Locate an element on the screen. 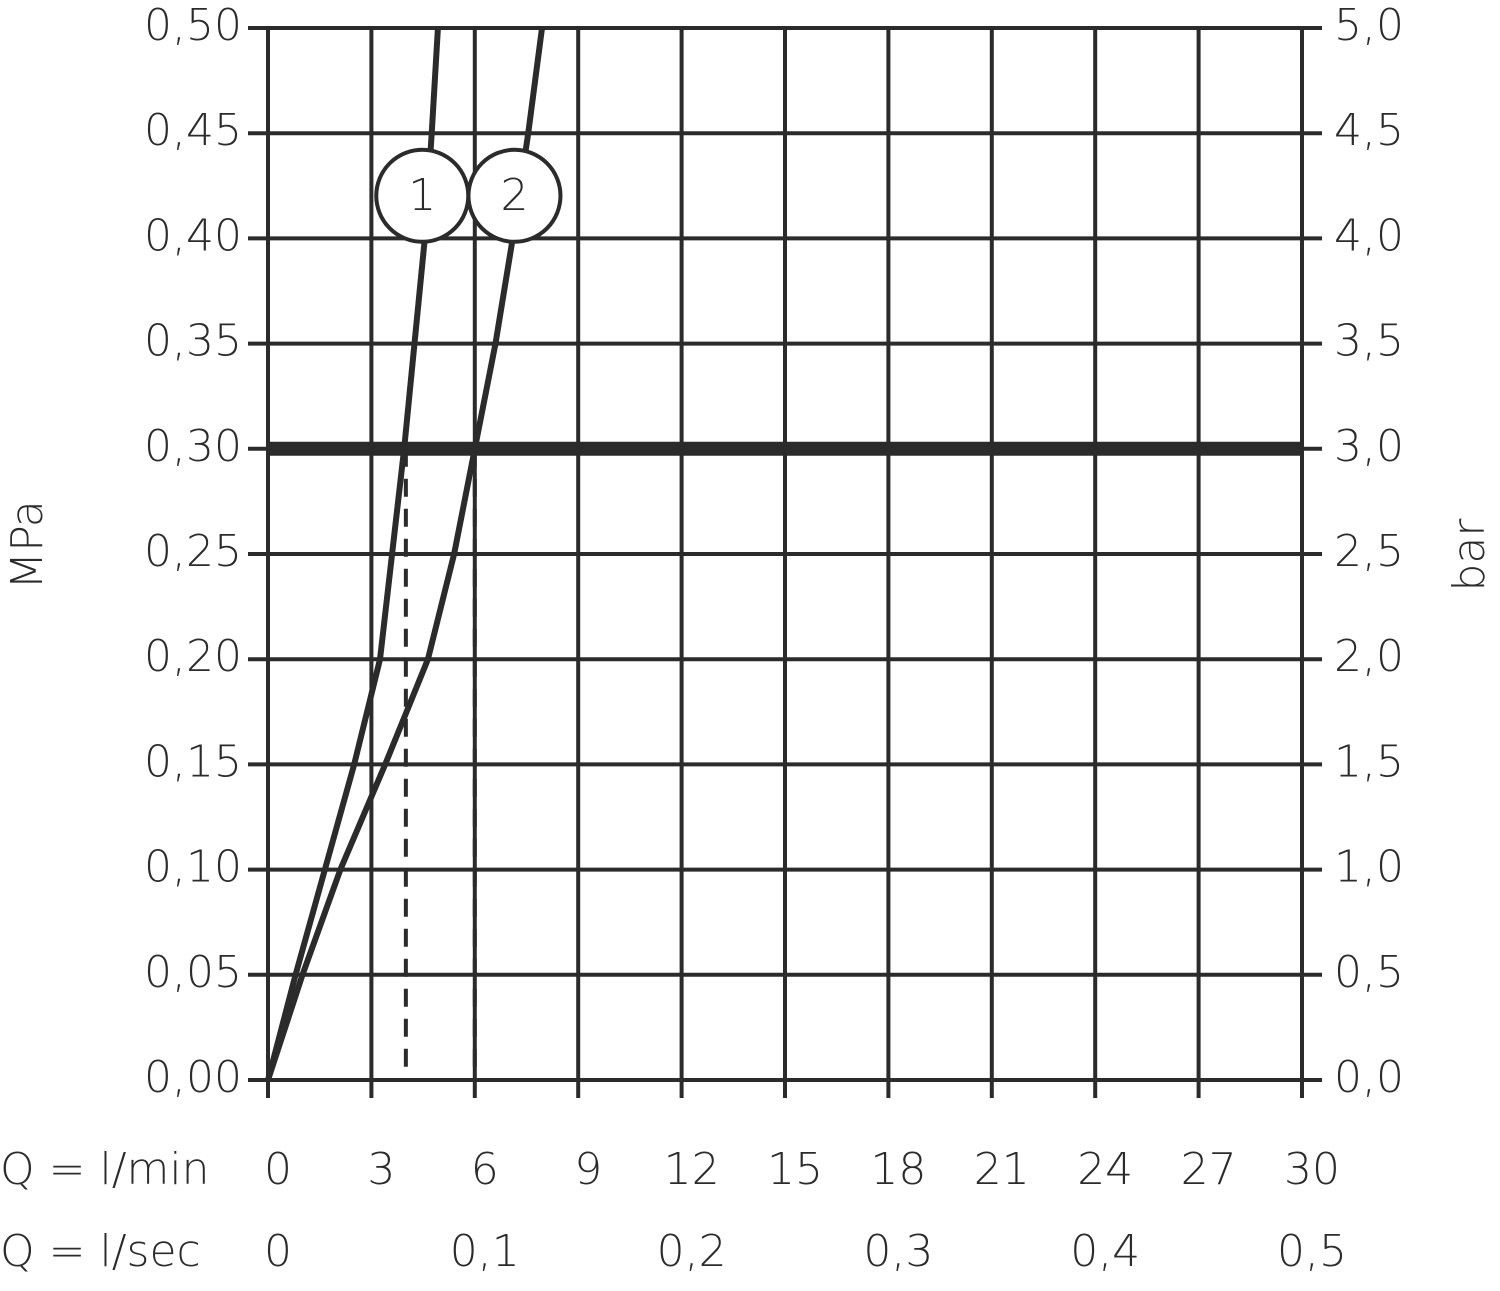  y2-tick-label: 3,5 is located at coordinates (1369, 341).